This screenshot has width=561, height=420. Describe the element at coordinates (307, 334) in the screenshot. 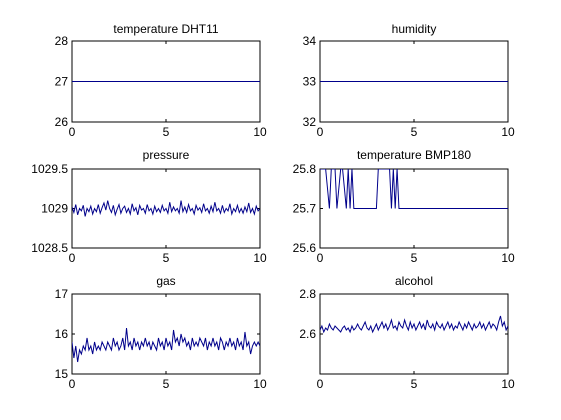

I see `y-tick-label: 2.6` at that location.